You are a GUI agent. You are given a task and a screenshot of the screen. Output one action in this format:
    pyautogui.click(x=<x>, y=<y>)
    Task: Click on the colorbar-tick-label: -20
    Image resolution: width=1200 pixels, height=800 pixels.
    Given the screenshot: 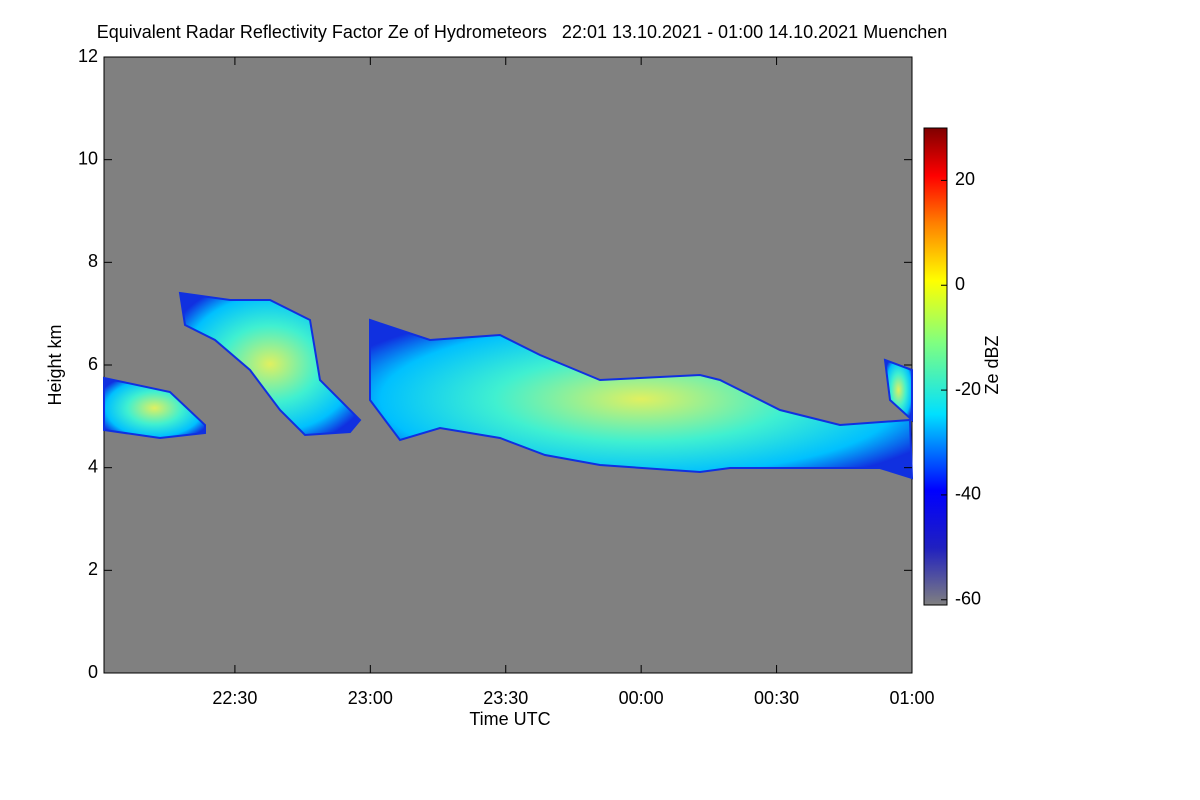 What is the action you would take?
    pyautogui.click(x=968, y=389)
    